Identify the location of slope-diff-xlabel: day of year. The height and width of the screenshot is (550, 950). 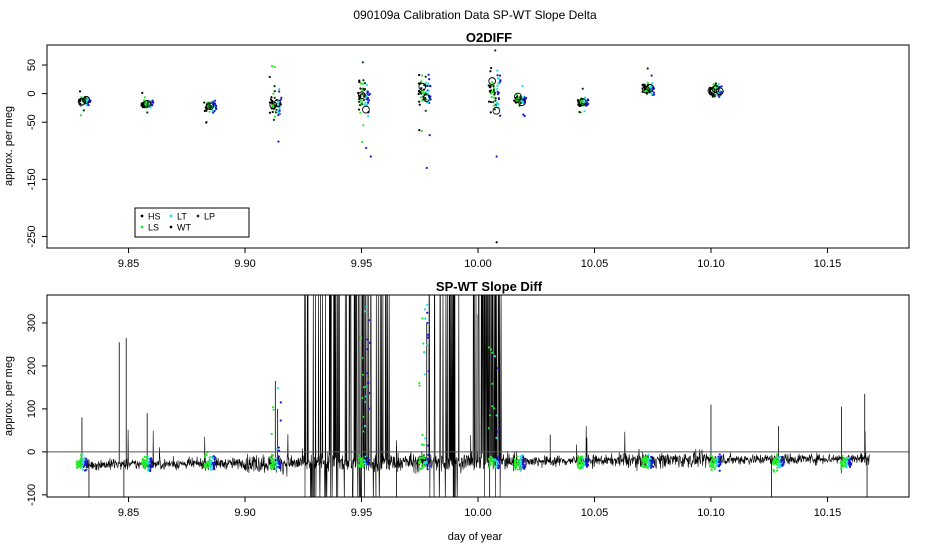
(475, 537).